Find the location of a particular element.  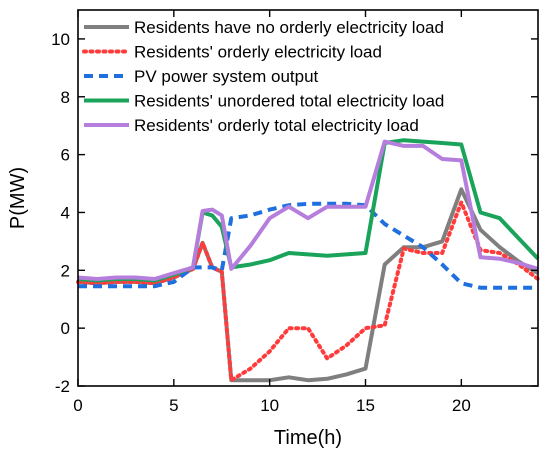

y-tick-label: 2 is located at coordinates (65, 270).